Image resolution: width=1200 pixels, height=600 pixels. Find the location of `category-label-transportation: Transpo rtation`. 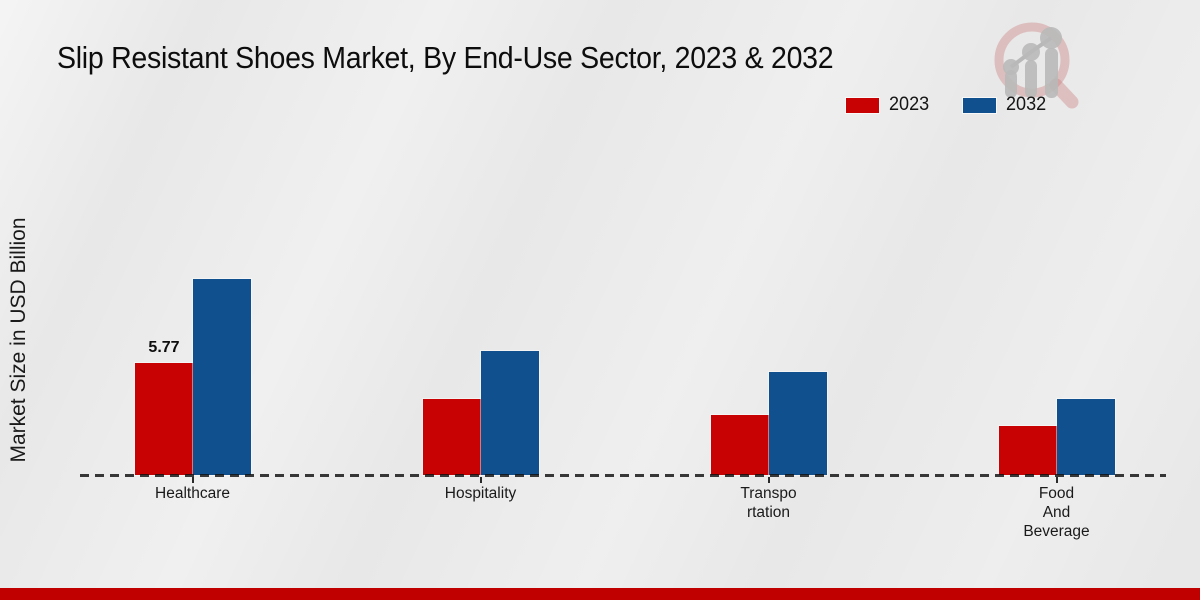

category-label-transportation: Transpo rtation is located at coordinates (768, 503).